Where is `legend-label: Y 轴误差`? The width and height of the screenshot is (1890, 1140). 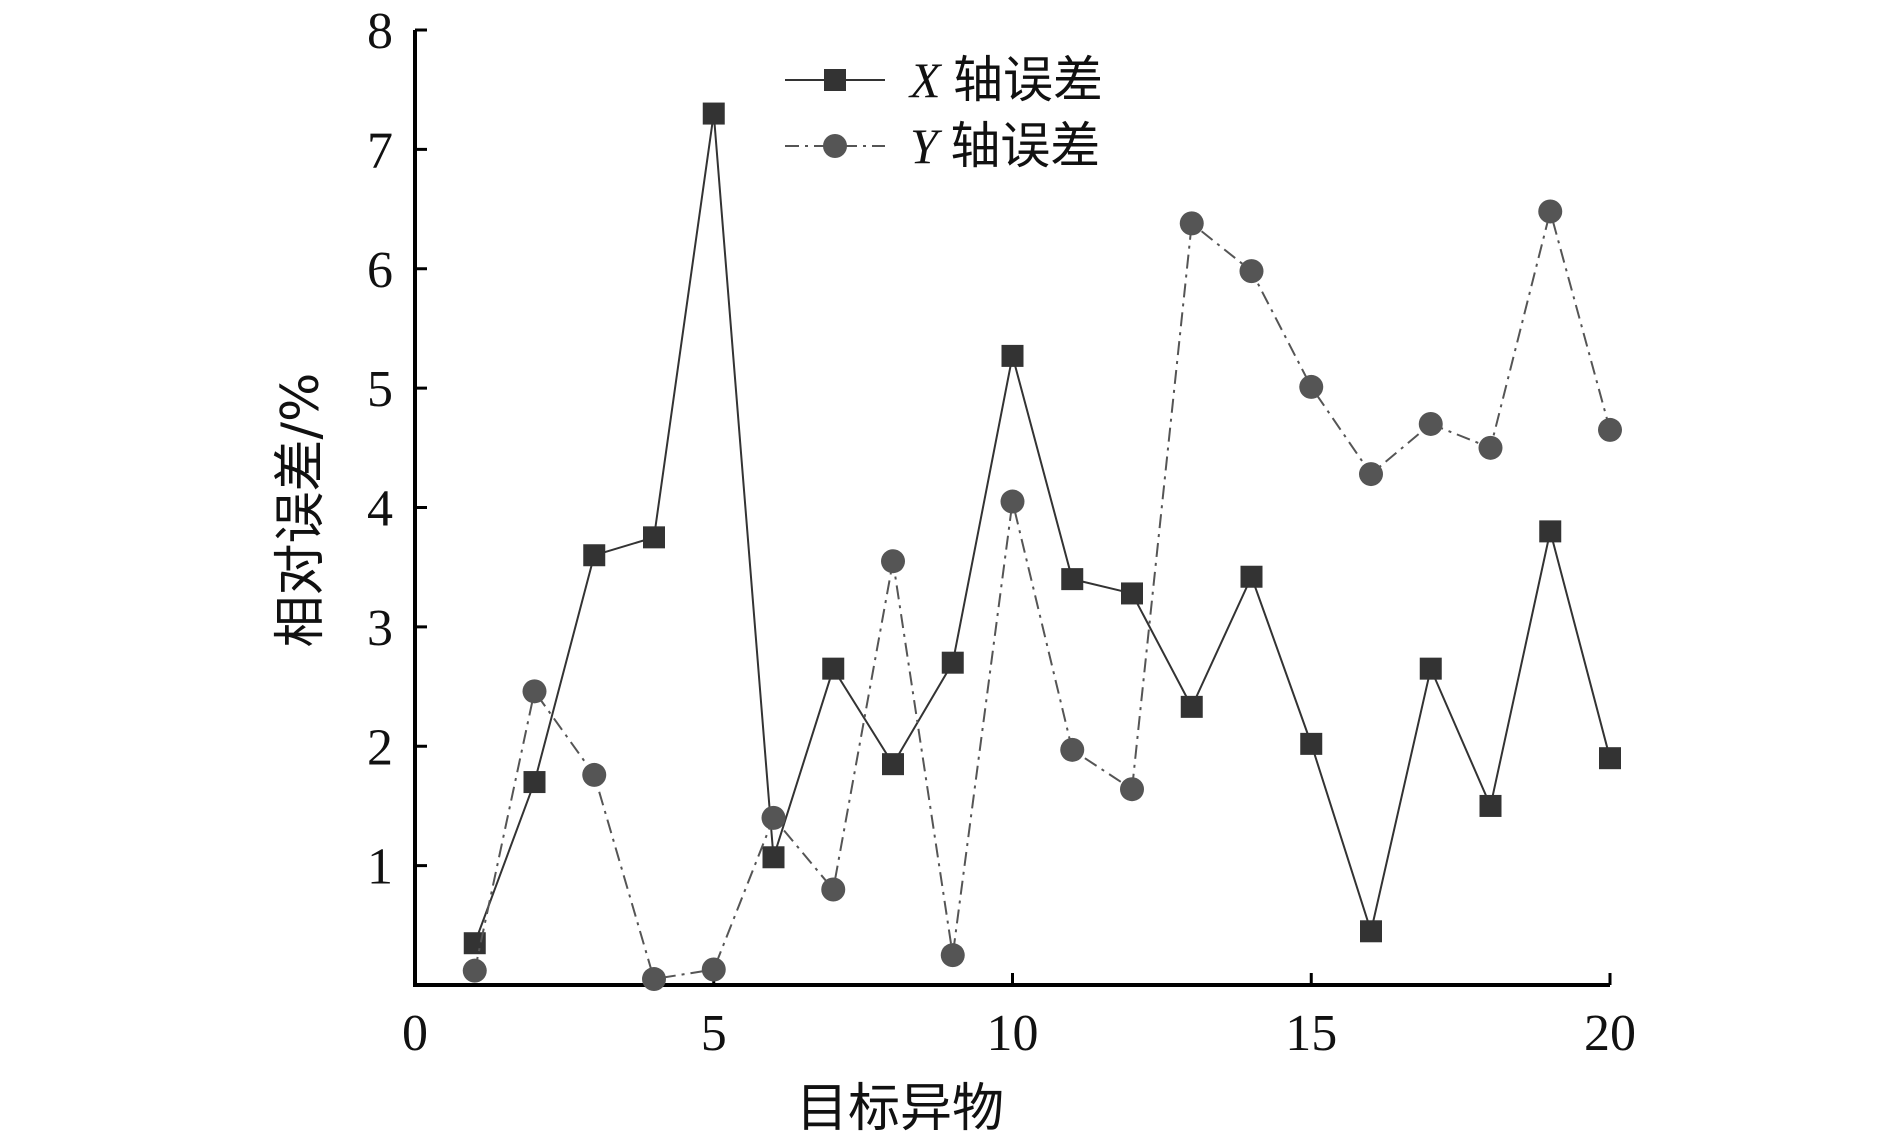
legend-label: Y 轴误差 is located at coordinates (1005, 146).